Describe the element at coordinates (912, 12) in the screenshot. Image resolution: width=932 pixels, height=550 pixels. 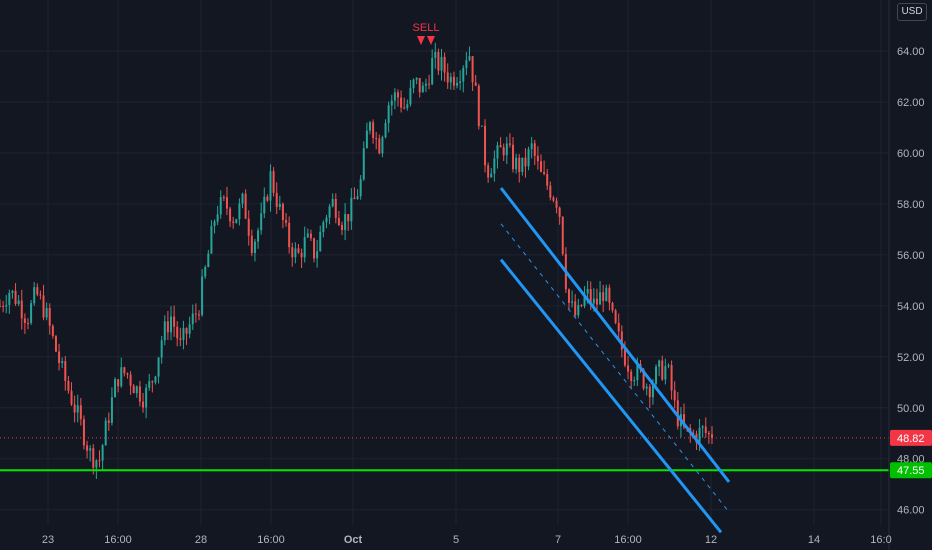
I see `currency-selector: USD` at that location.